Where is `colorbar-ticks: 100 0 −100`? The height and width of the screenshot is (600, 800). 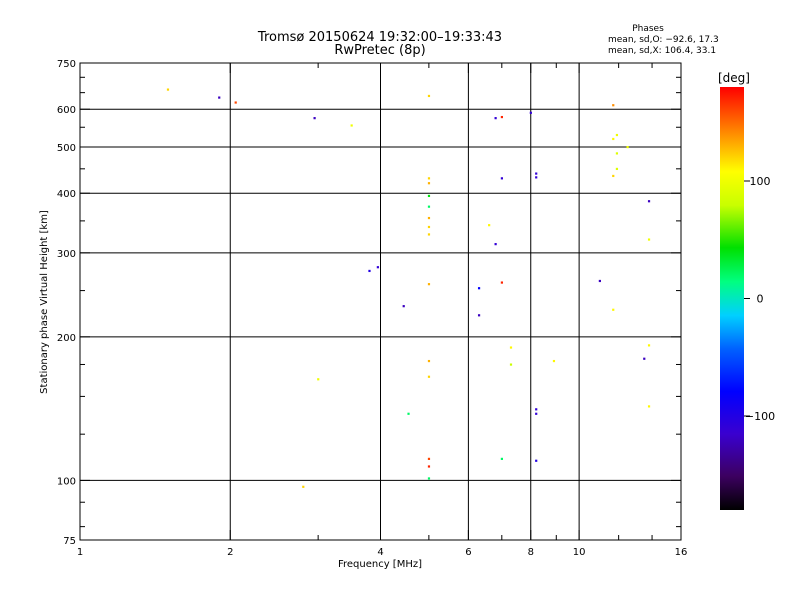
colorbar-ticks: 100 0 −100 is located at coordinates (759, 299).